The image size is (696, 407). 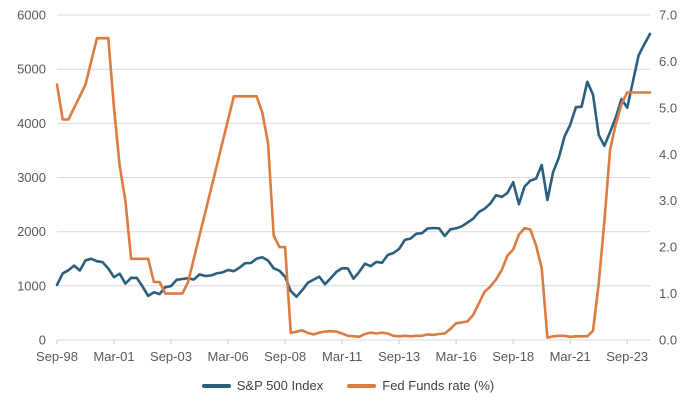 I want to click on right-axis-label: 4.0, so click(x=668, y=154).